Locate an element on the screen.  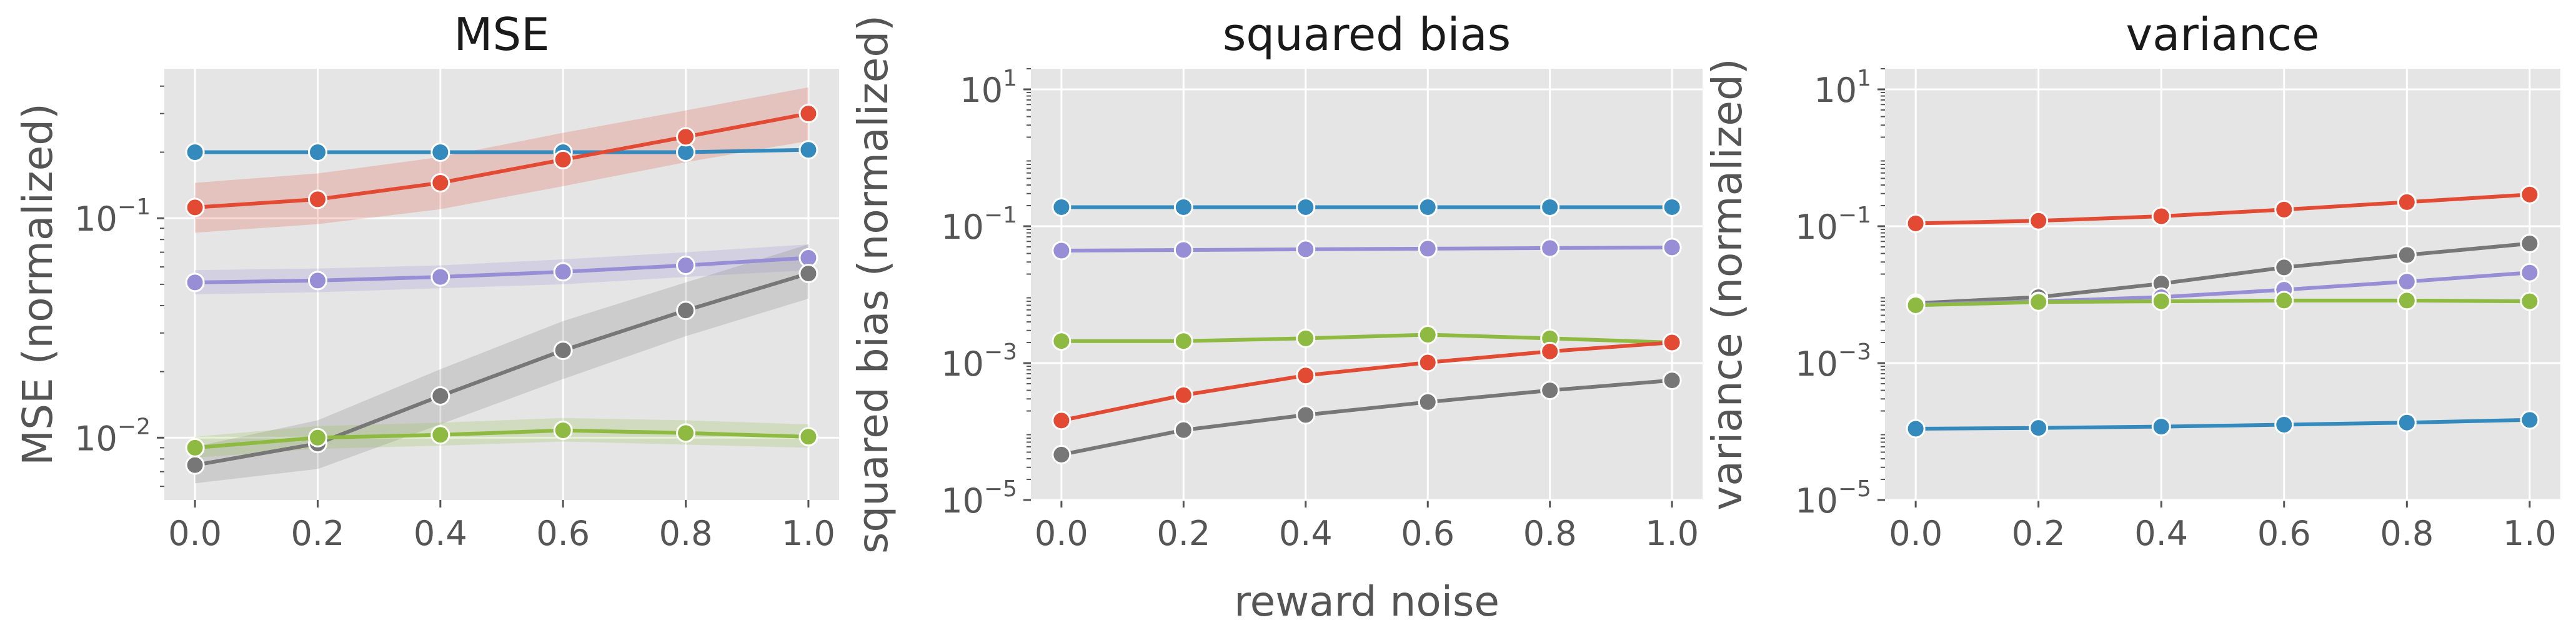
y-tick-label: 10⁻³ is located at coordinates (979, 361).